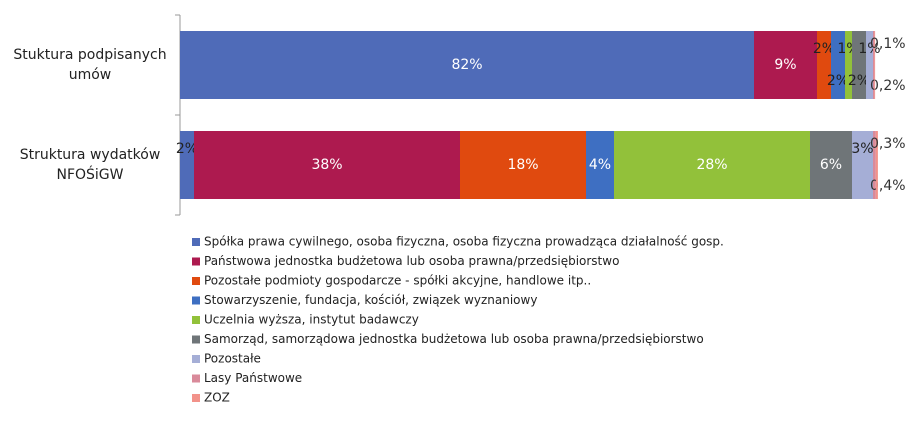 Image resolution: width=919 pixels, height=425 pixels. Describe the element at coordinates (888, 86) in the screenshot. I see `value-label: 0,2%` at that location.